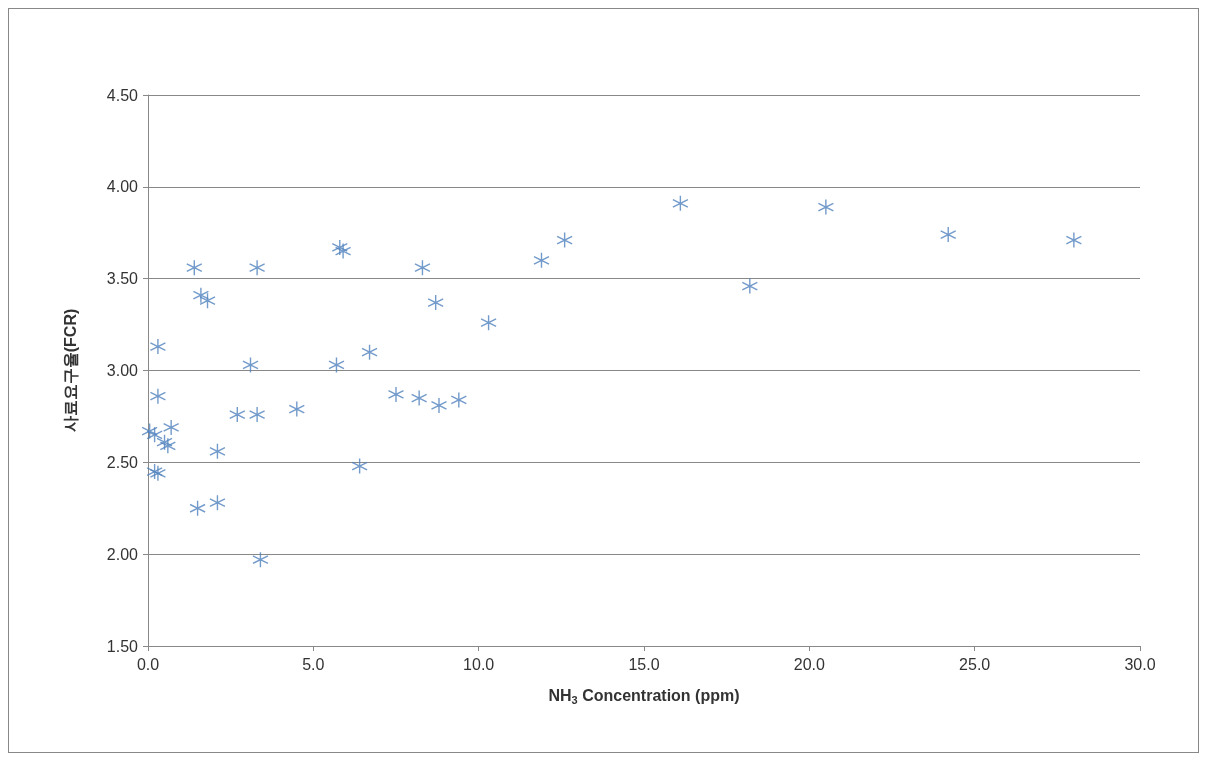 This screenshot has width=1209, height=761. Describe the element at coordinates (1140, 664) in the screenshot. I see `x-tick-label: 30.0` at that location.